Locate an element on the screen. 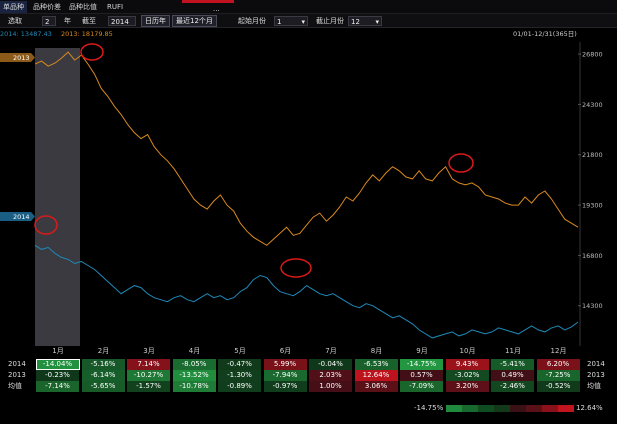  highlight-circle-2013-october is located at coordinates (461, 163).